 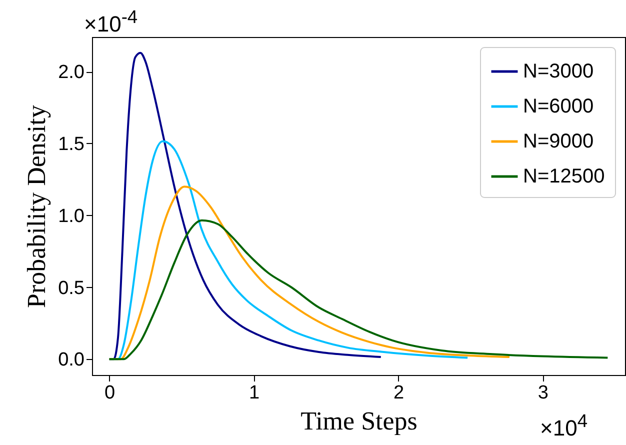 What do you see at coordinates (71, 73) in the screenshot?
I see `y-tick-label: 2.0` at bounding box center [71, 73].